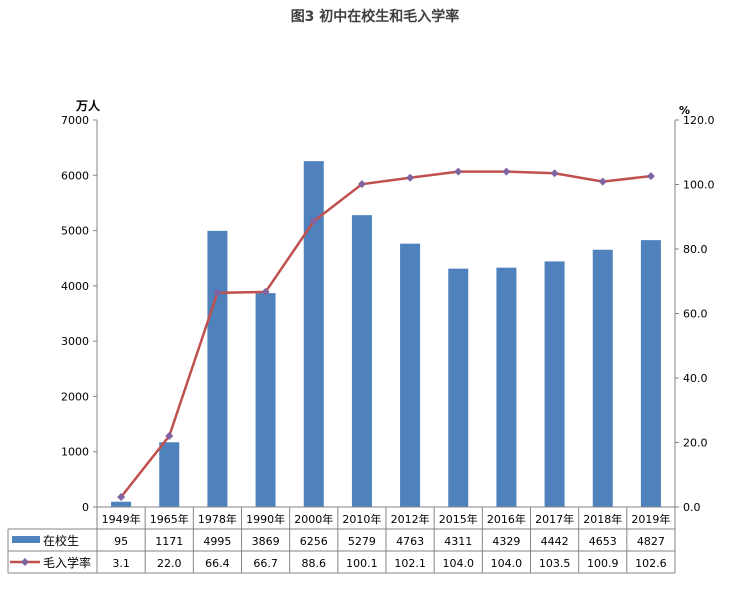 The height and width of the screenshot is (596, 749). Describe the element at coordinates (169, 519) in the screenshot. I see `x-tick-label: 1965年` at that location.